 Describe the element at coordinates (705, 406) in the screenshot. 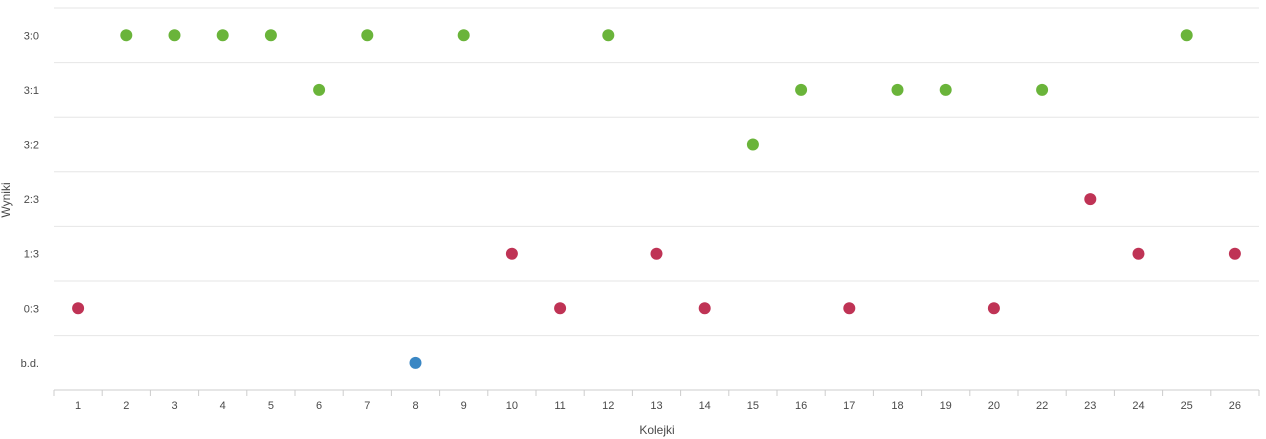

I see `x-tick-label: 14` at that location.